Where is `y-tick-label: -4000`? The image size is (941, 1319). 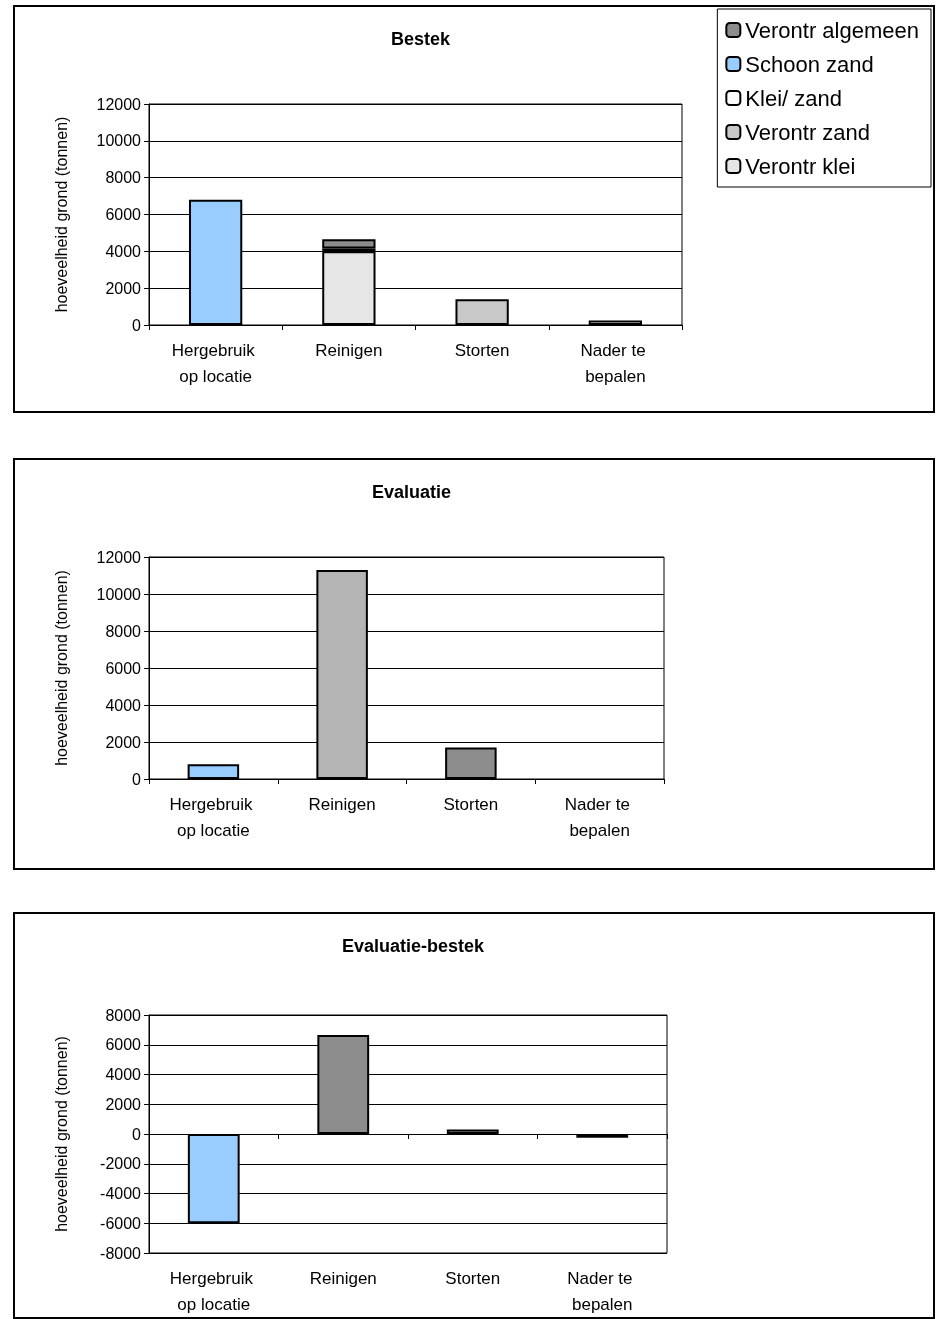 y-tick-label: -4000 is located at coordinates (121, 1193).